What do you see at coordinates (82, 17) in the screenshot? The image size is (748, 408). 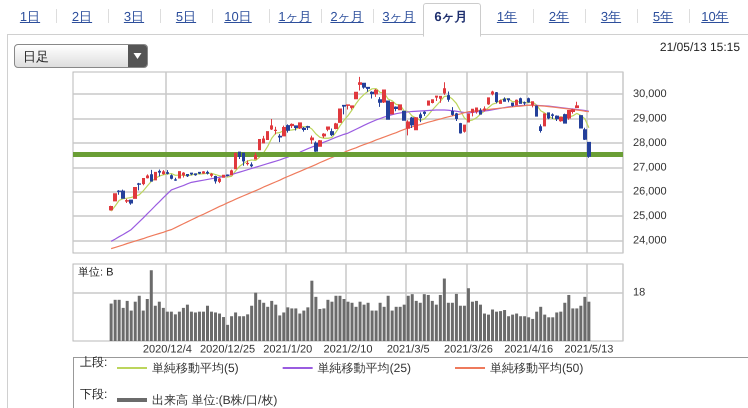 I see `text: 2日` at bounding box center [82, 17].